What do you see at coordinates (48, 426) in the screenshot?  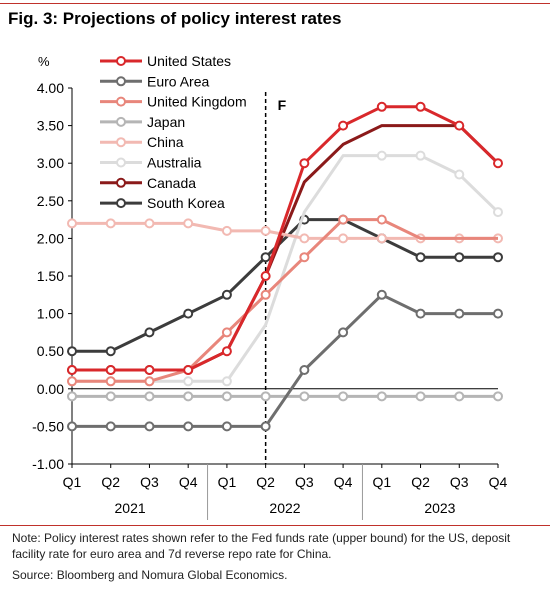 I see `y-tick-label: -0.50` at bounding box center [48, 426].